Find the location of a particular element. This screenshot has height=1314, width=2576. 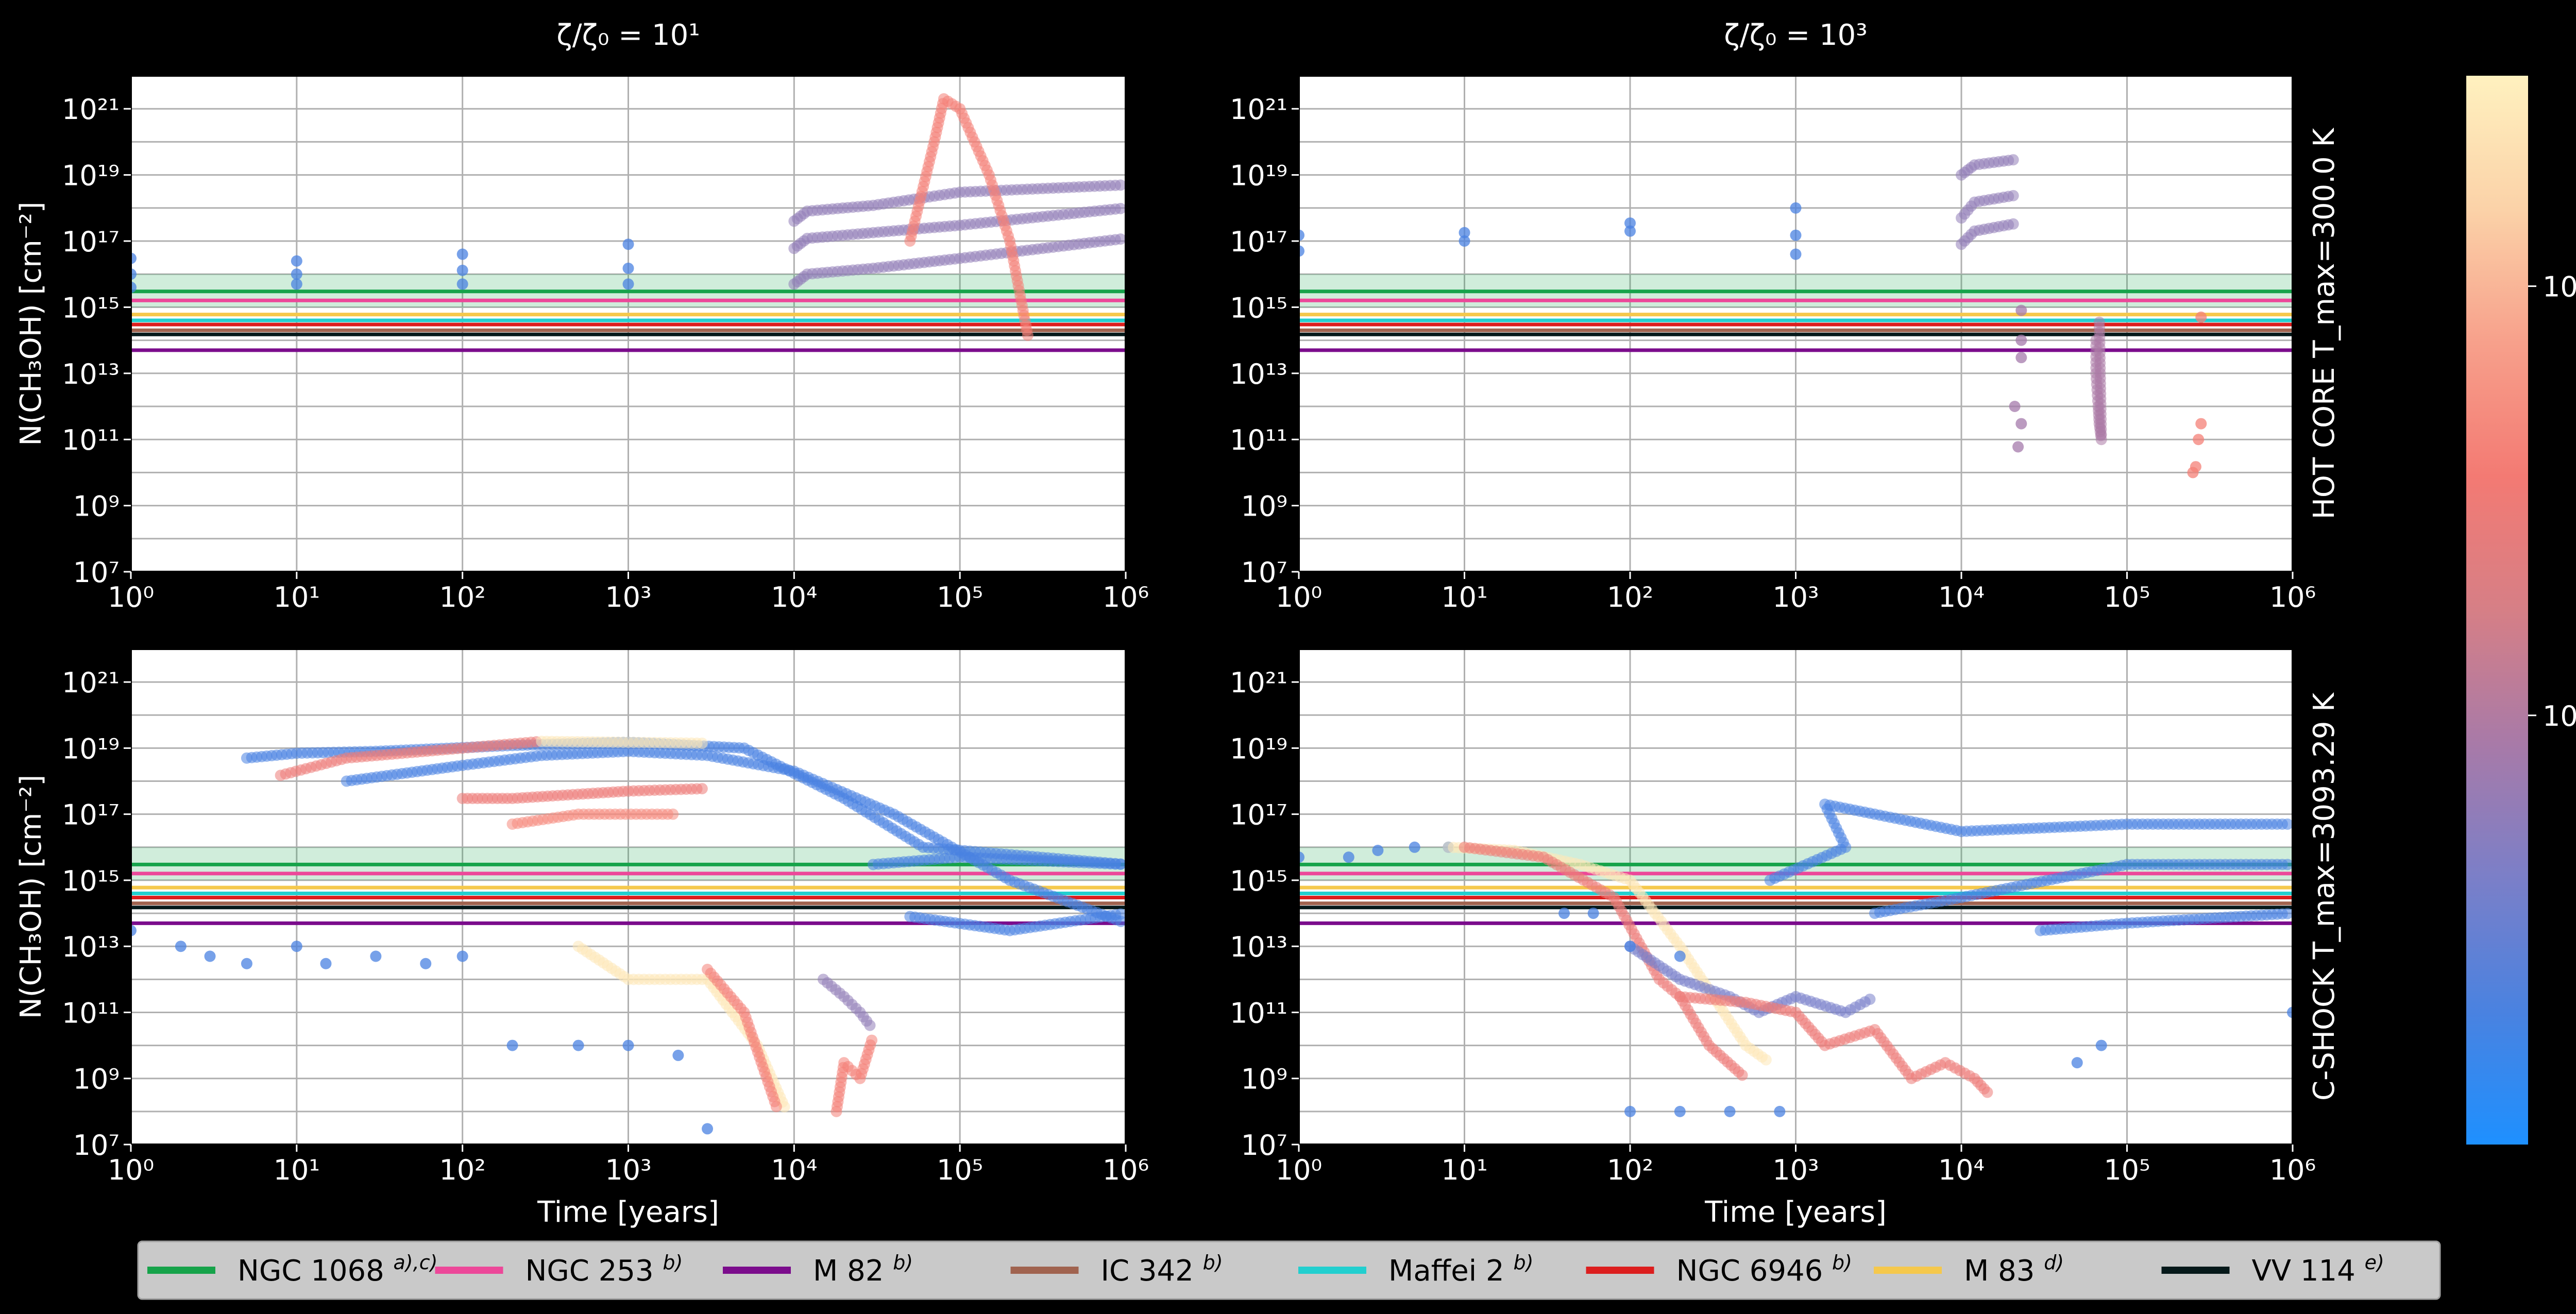

colorbar-tick-label: 10³ is located at coordinates (2559, 287).